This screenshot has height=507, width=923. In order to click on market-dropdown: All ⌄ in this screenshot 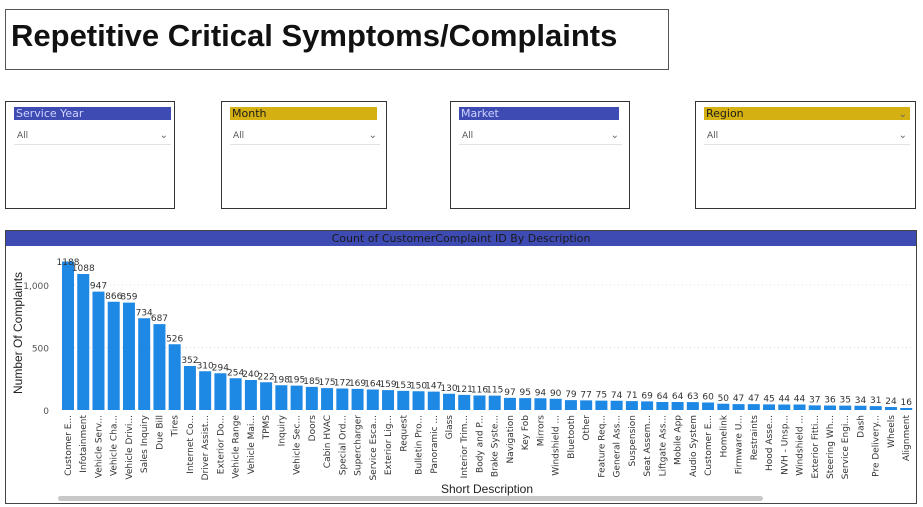, I will do `click(540, 136)`.